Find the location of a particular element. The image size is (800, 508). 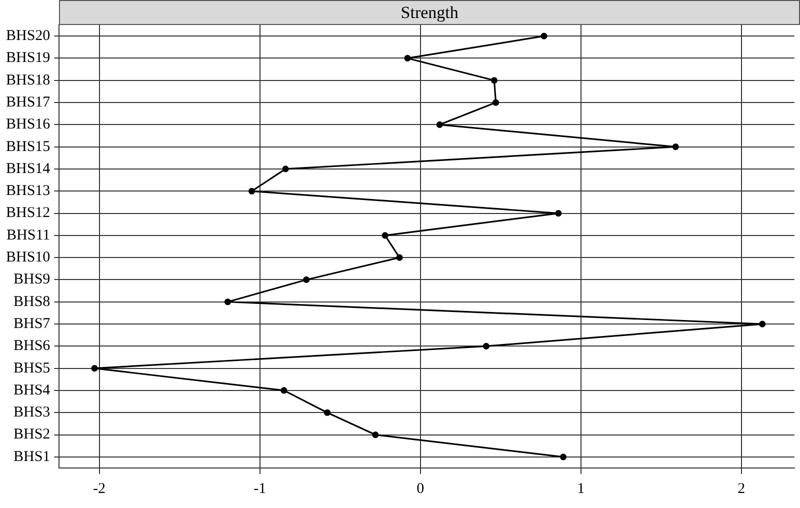

y-tick-label: BHS11 is located at coordinates (28, 235).